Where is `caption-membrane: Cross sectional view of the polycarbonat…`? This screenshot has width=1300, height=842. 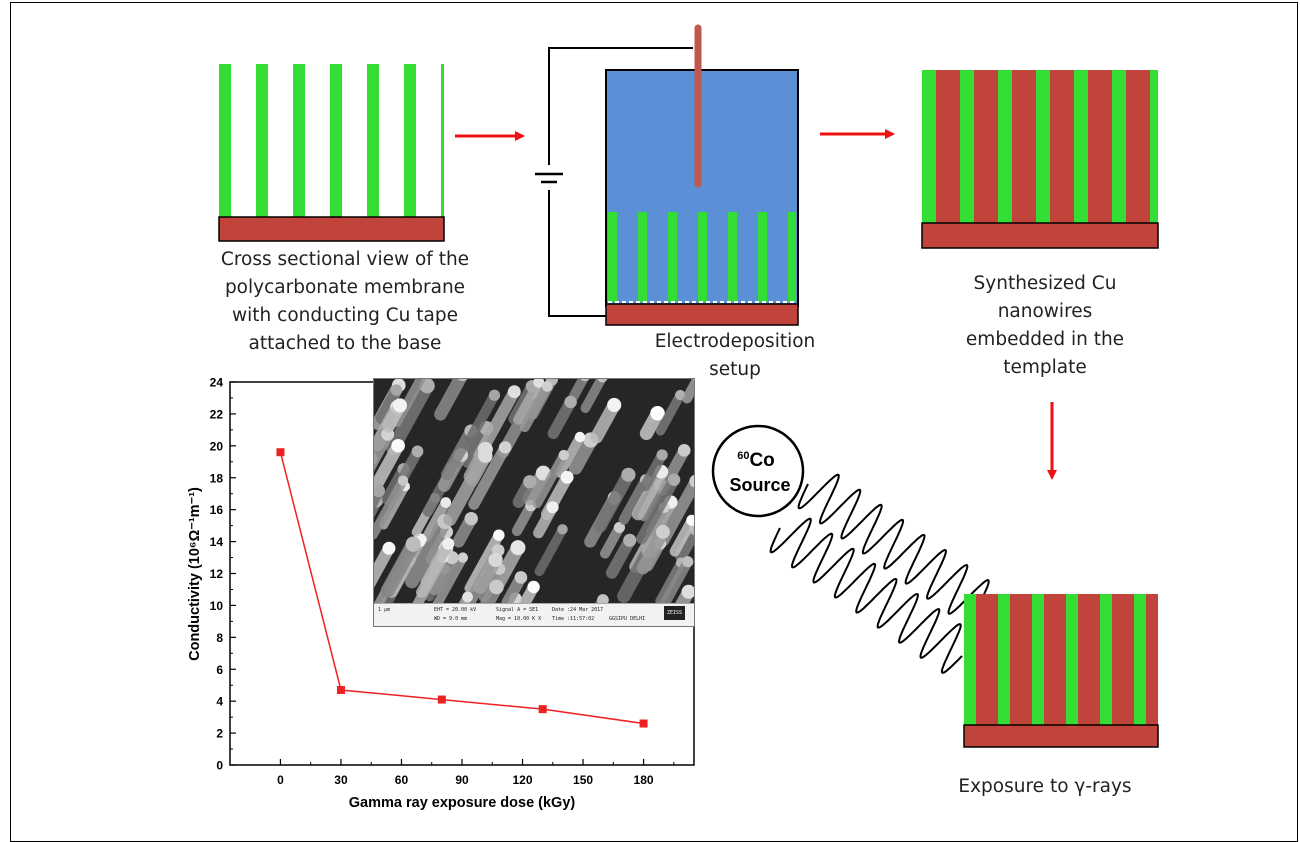
caption-membrane: Cross sectional view of the polycarbonat… is located at coordinates (345, 302).